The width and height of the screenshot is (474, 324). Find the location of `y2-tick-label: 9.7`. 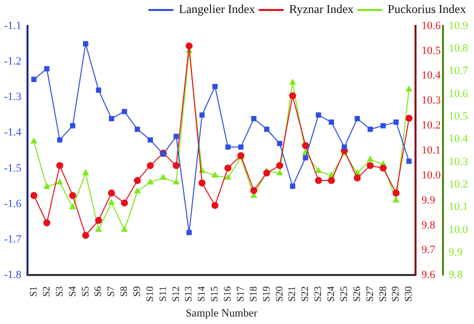

y2-tick-label: 9.7 is located at coordinates (429, 250).